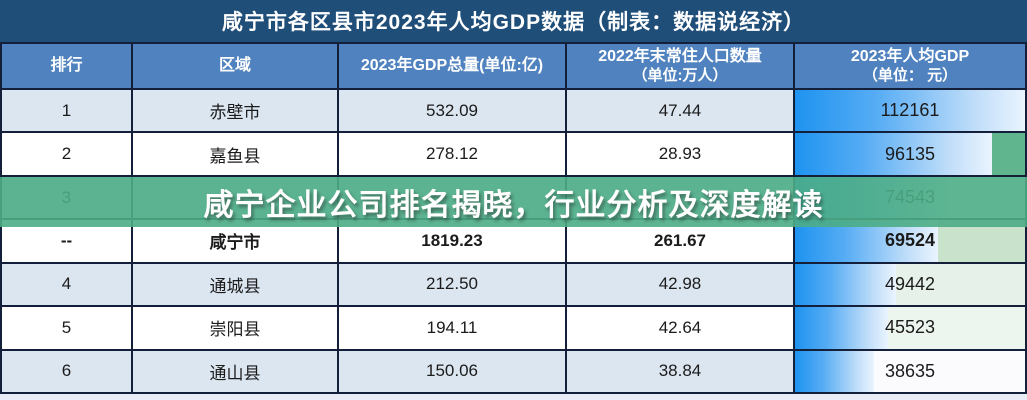 This screenshot has width=1027, height=400. I want to click on header-rank-label: 排行, so click(66, 66).